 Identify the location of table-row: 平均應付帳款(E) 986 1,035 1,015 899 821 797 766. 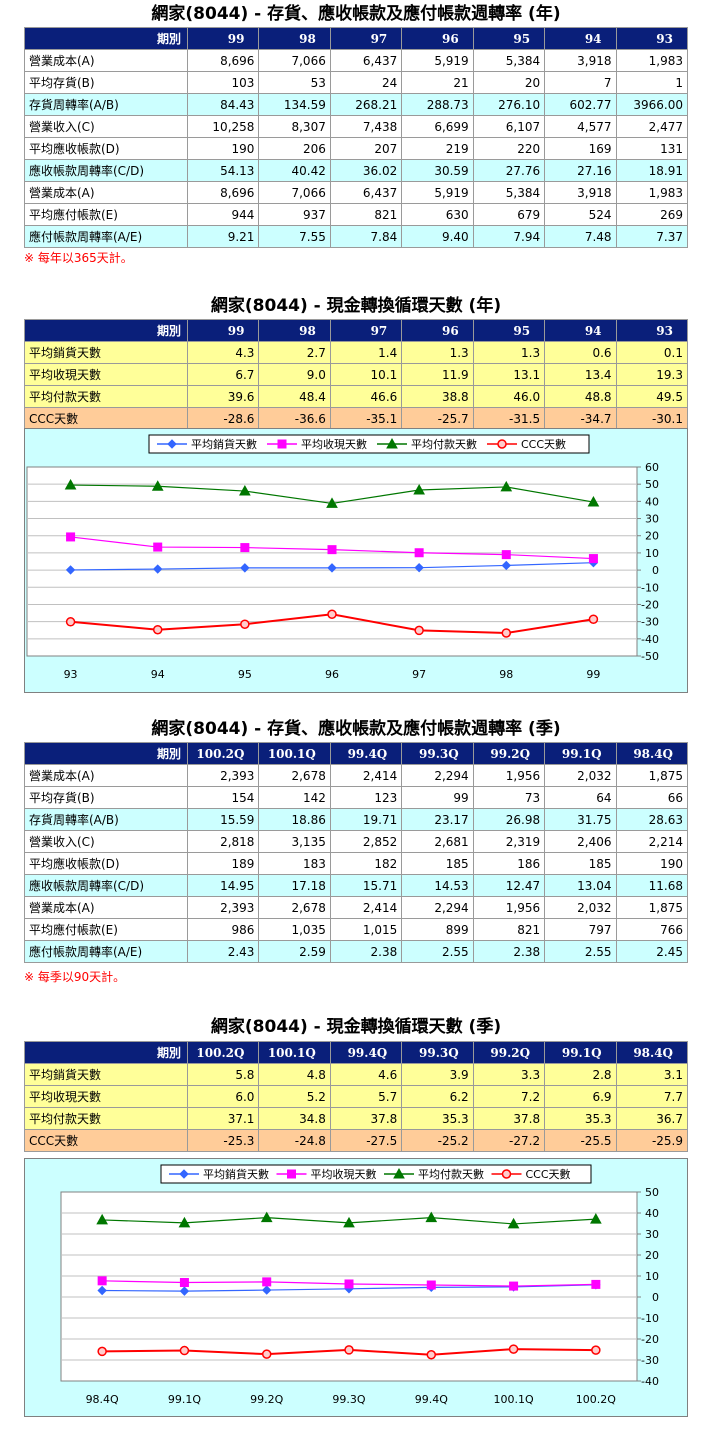
(356, 929).